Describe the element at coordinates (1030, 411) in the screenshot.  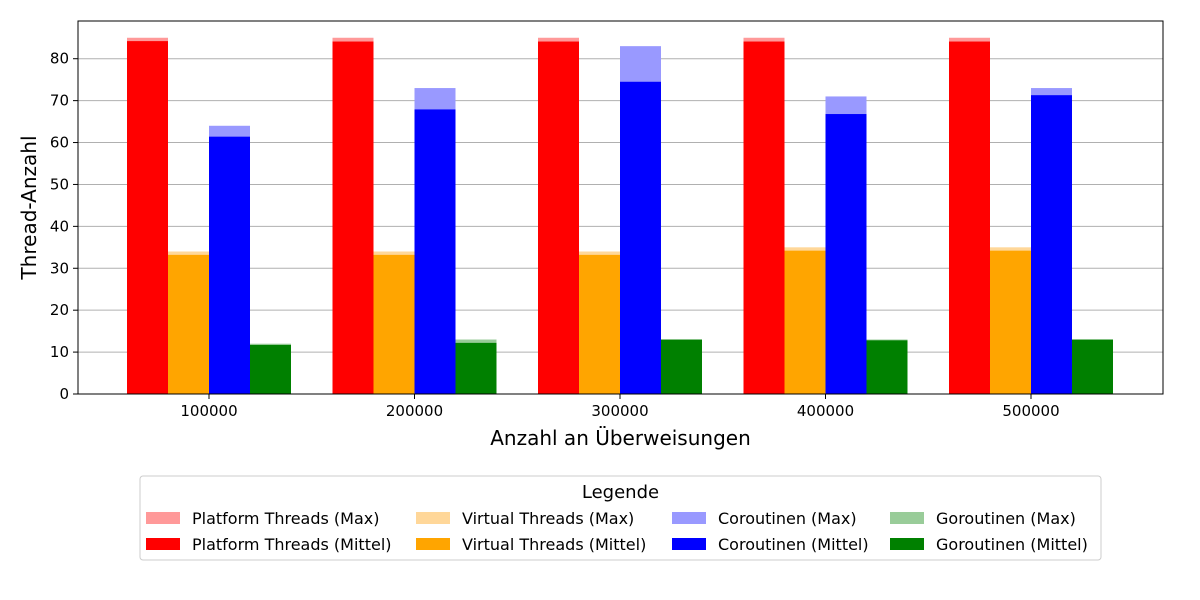
I see `x-tick-label: 500000` at that location.